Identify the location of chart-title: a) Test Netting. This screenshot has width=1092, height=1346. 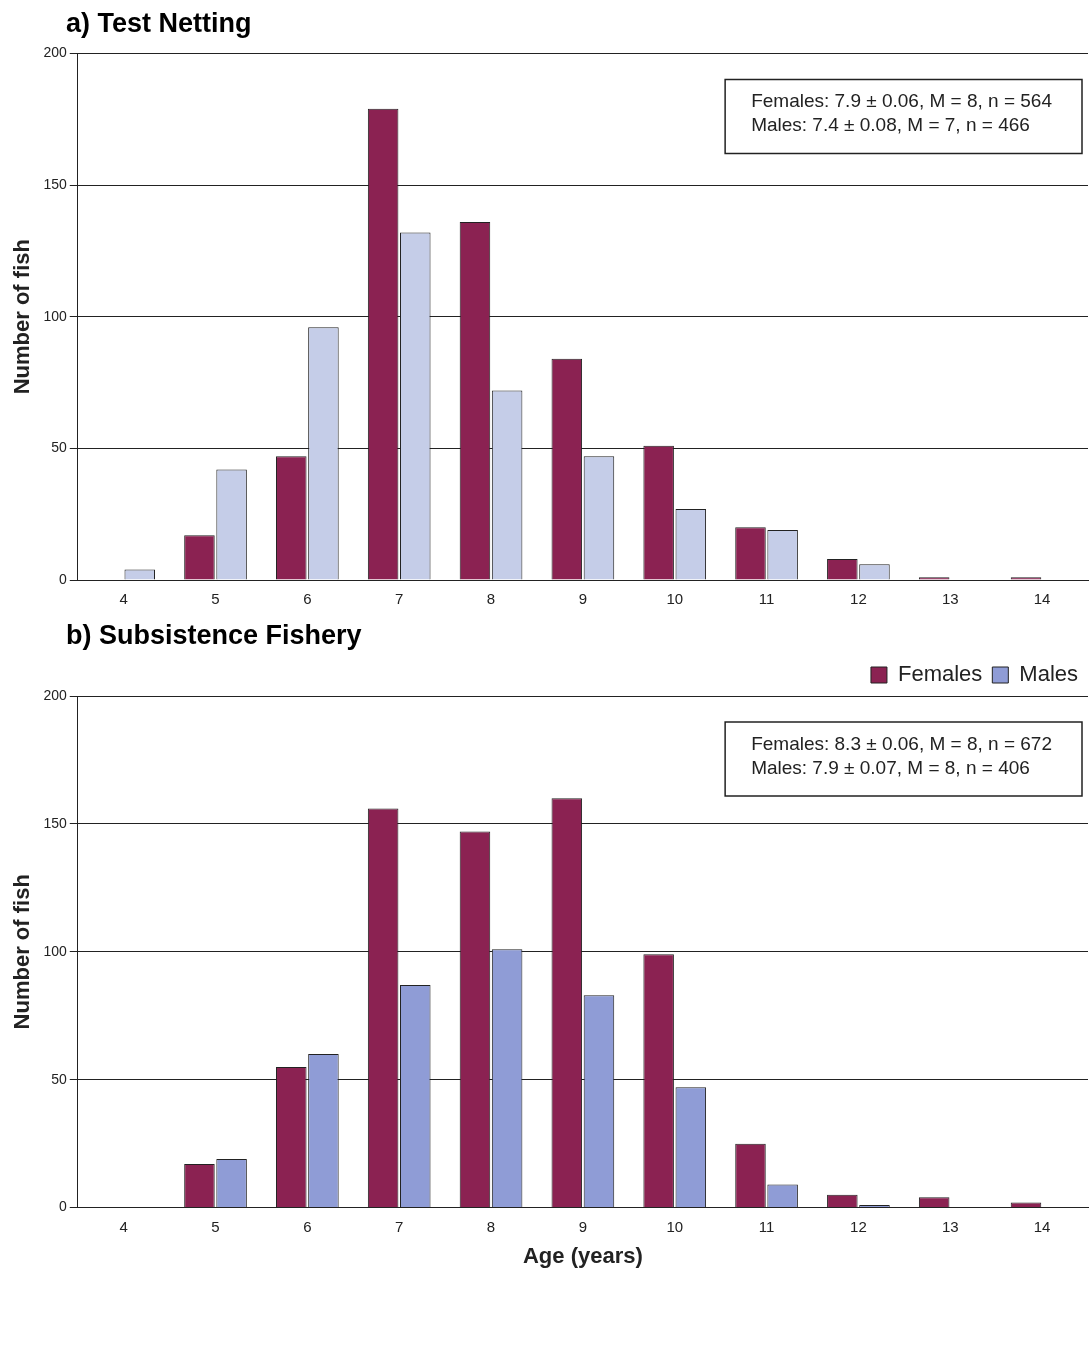
(159, 23).